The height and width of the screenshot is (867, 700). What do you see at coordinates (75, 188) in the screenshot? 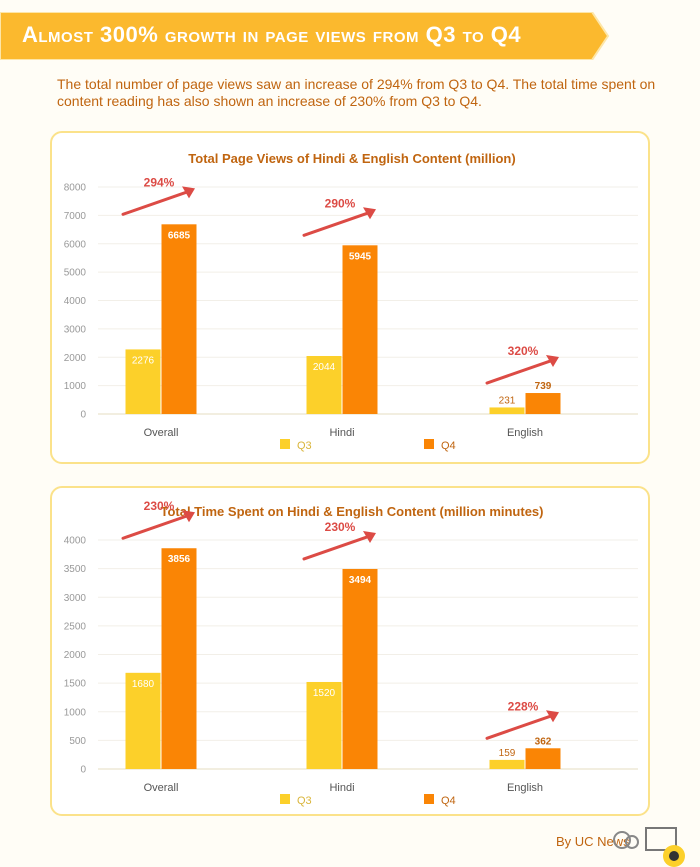
I see `y-tick-label: 8000` at bounding box center [75, 188].